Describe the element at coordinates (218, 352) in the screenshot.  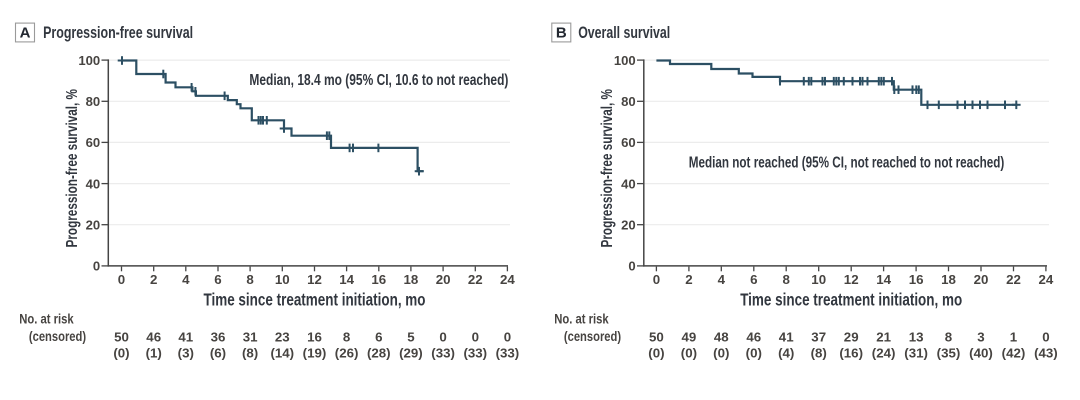
I see `svg-text: (6)` at that location.